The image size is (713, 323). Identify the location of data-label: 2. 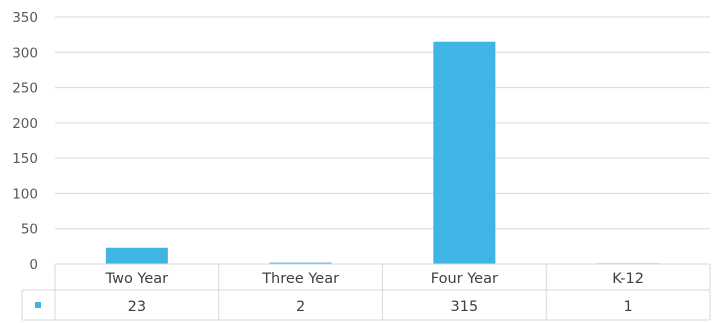
(300, 307).